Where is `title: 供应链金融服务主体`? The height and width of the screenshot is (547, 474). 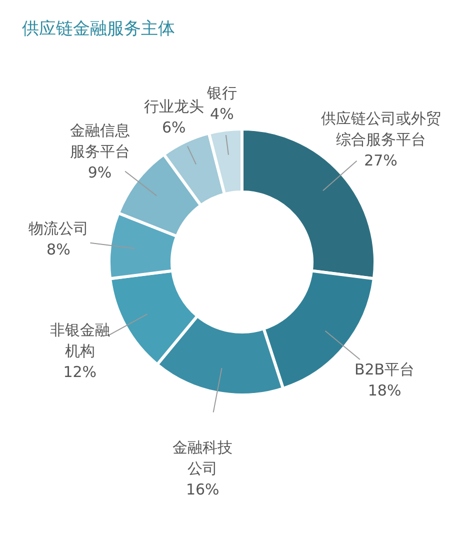
title: 供应链金融服务主体 is located at coordinates (98, 29).